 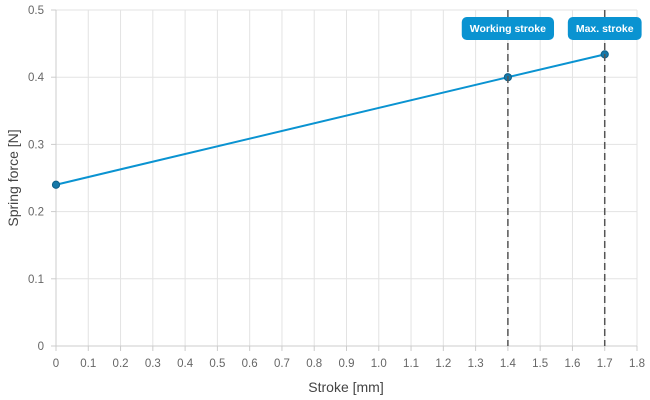 I want to click on marker-badge-label: Working stroke, so click(x=508, y=29).